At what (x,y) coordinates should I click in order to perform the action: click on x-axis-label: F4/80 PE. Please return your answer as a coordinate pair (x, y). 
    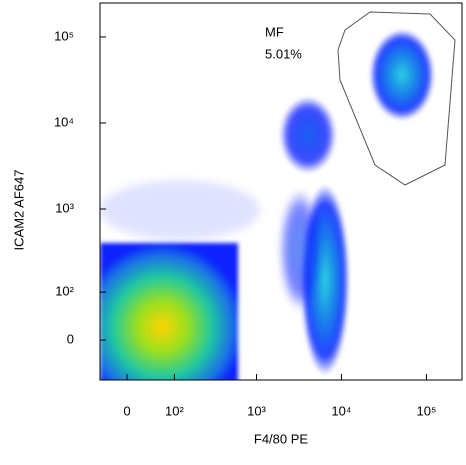
    Looking at the image, I should click on (281, 438).